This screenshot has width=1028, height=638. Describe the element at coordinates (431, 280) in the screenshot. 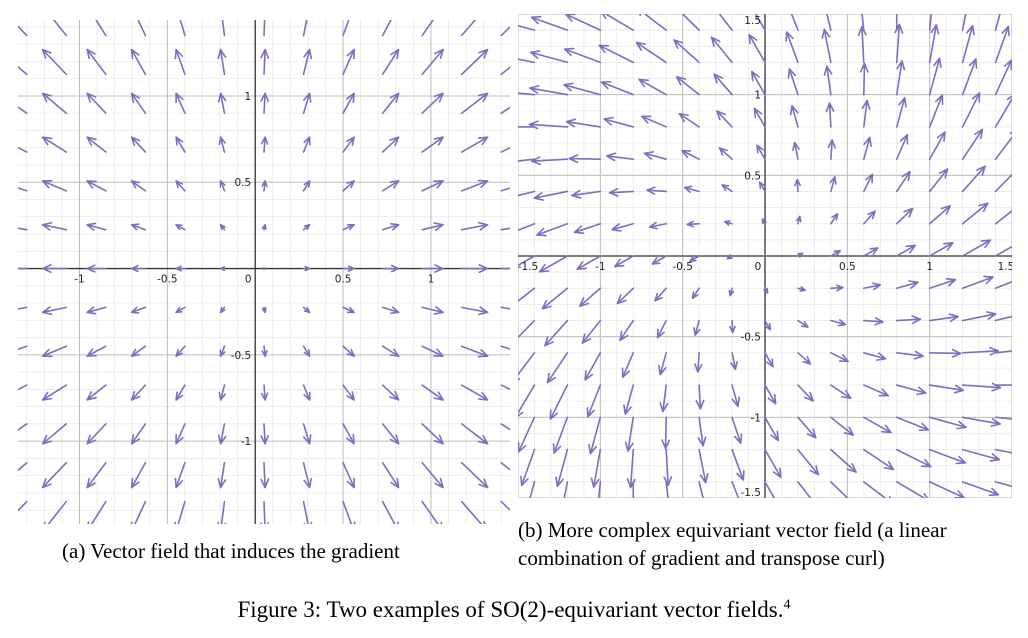

I see `x-tick-label: 1` at that location.